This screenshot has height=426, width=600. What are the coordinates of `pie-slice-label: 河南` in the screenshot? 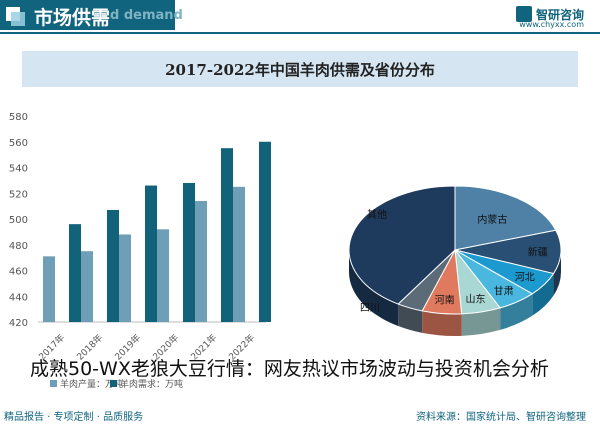 It's located at (445, 300).